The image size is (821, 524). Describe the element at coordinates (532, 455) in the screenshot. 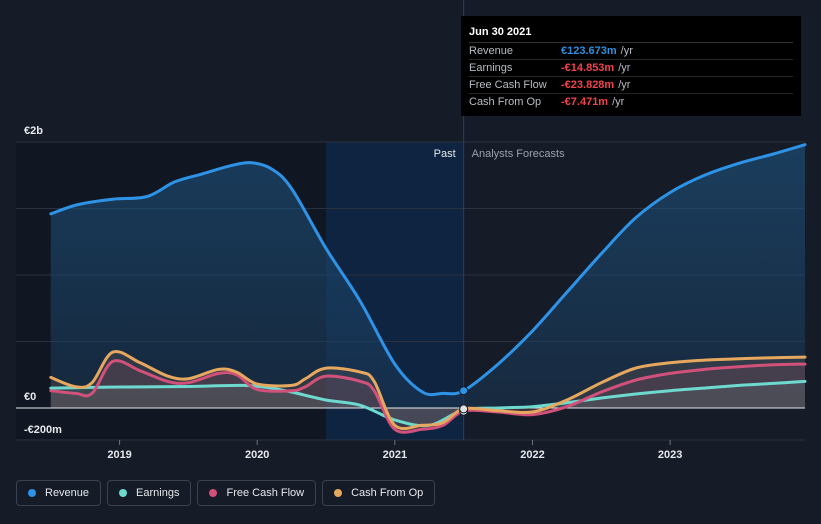

I see `x-tick-label: 2022` at that location.